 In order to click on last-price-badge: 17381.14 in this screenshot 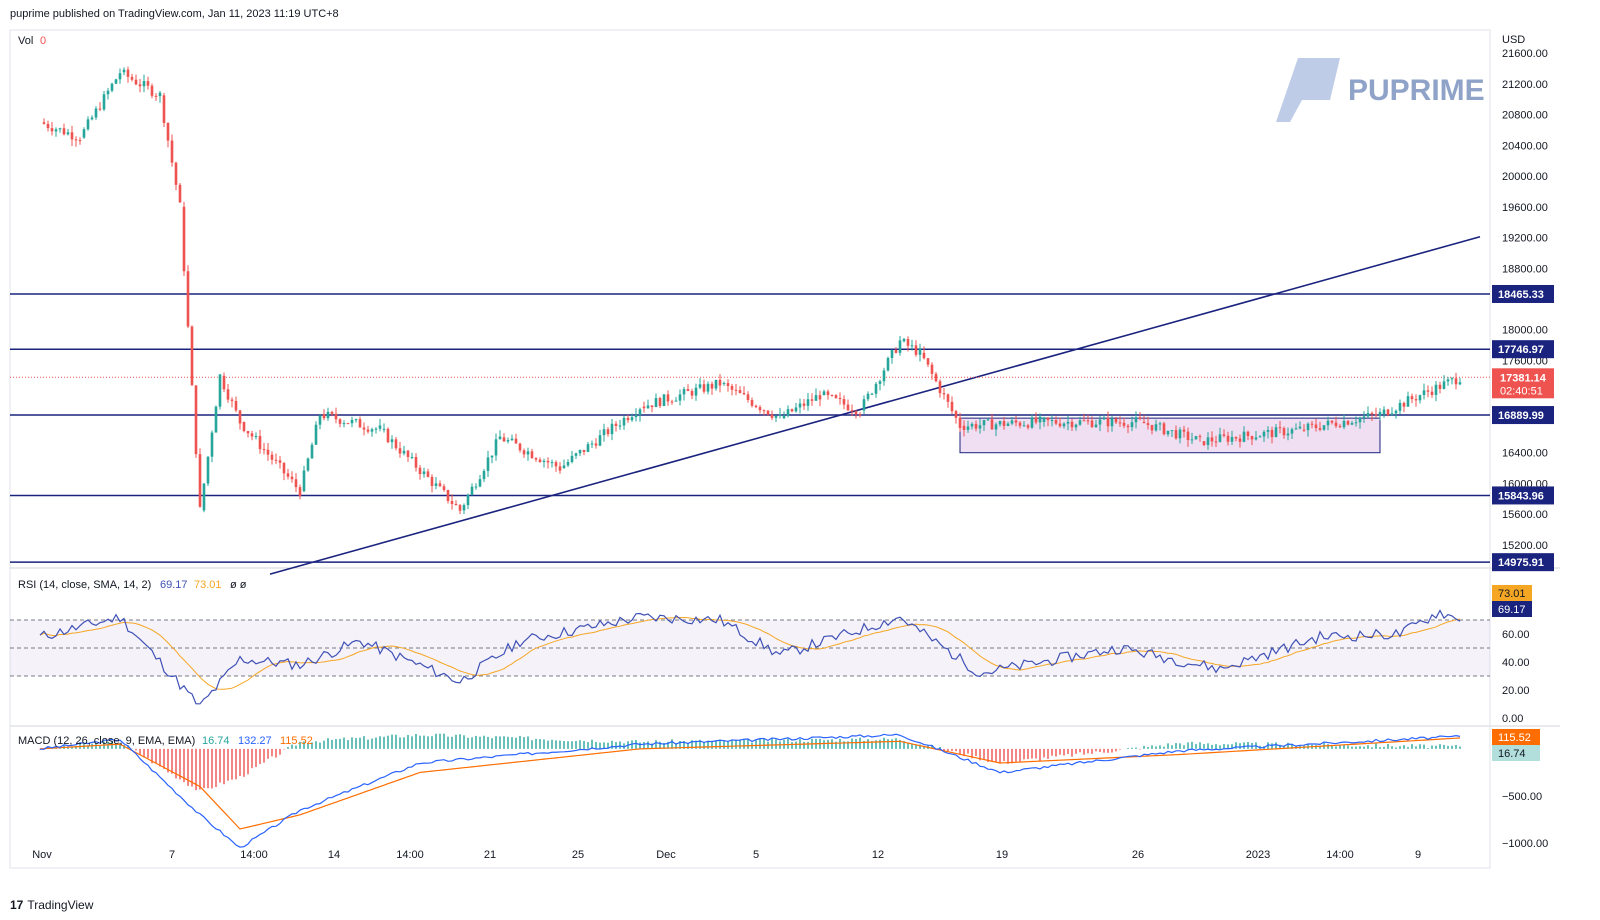, I will do `click(1523, 378)`.